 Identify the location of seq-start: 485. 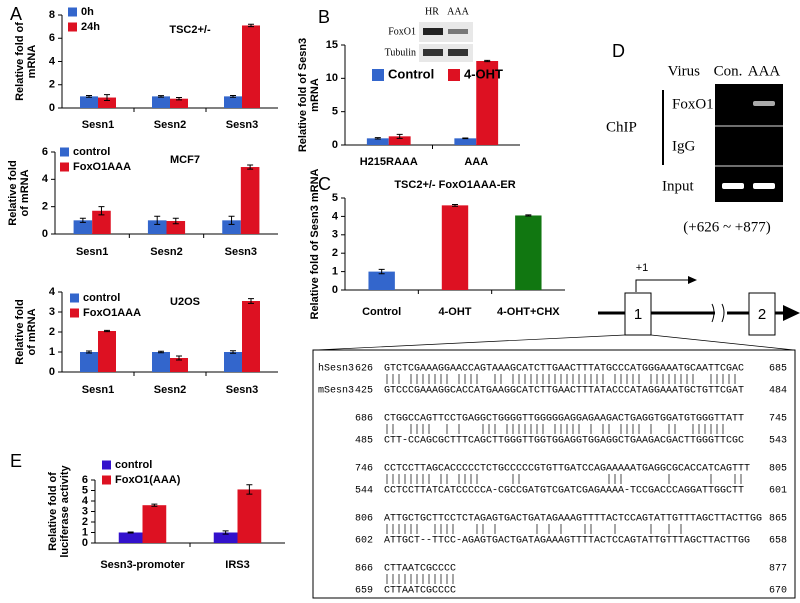
(364, 441).